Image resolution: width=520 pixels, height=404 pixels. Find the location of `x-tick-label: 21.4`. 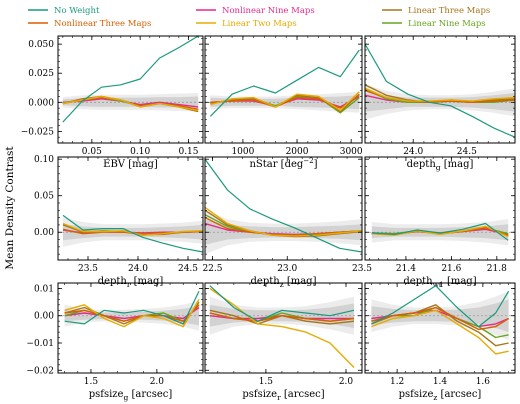

x-tick-label: 21.4 is located at coordinates (406, 269).